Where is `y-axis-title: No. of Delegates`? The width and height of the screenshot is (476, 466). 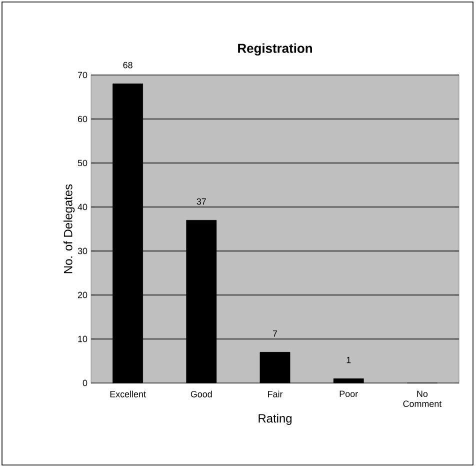
y-axis-title: No. of Delegates is located at coordinates (69, 229).